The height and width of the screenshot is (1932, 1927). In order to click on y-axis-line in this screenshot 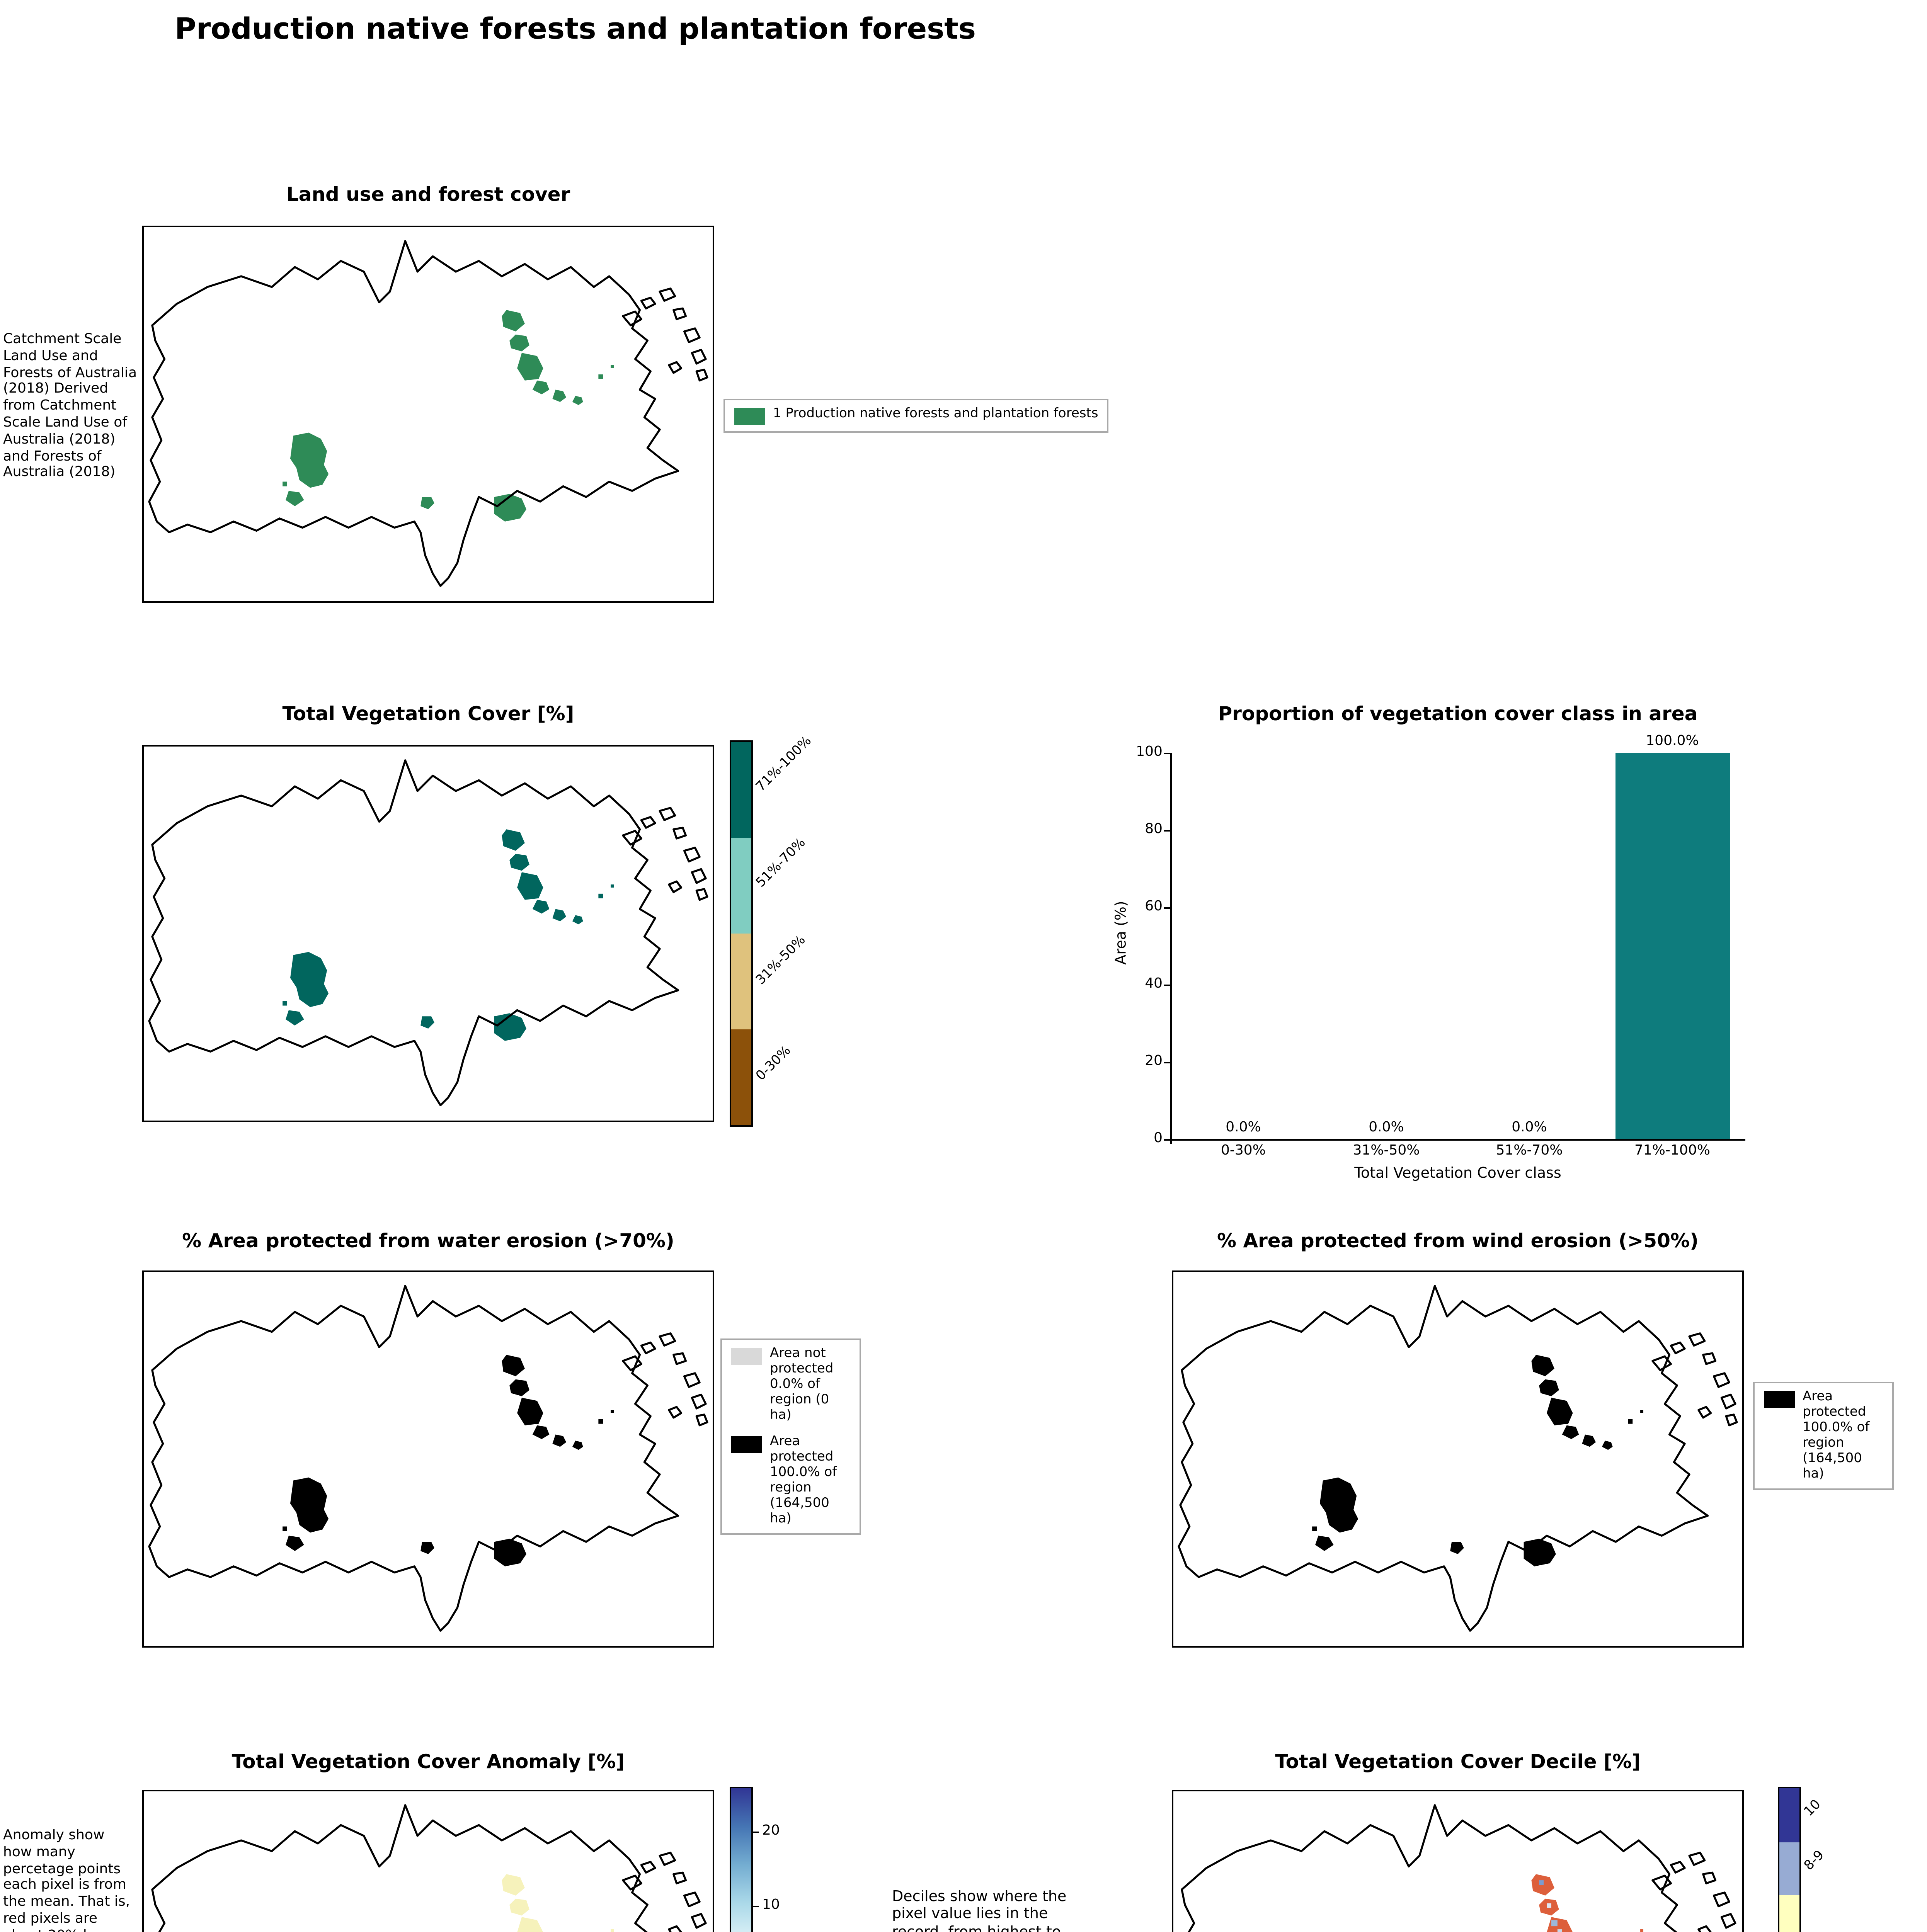, I will do `click(1171, 948)`.